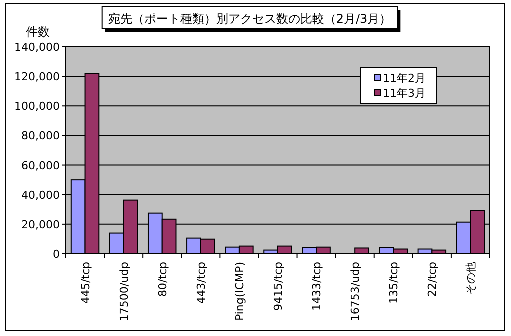 The image size is (511, 336). I want to click on y-tick-label: 0, so click(56, 254).